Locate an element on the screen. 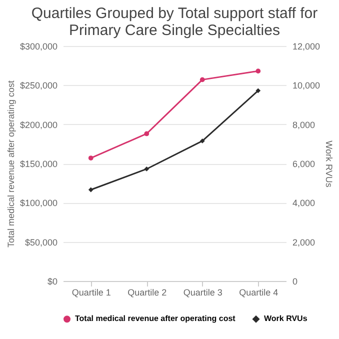  chart-title: Quartiles Grouped by Total support staff for Primary Care Single Specialties is located at coordinates (174, 22).